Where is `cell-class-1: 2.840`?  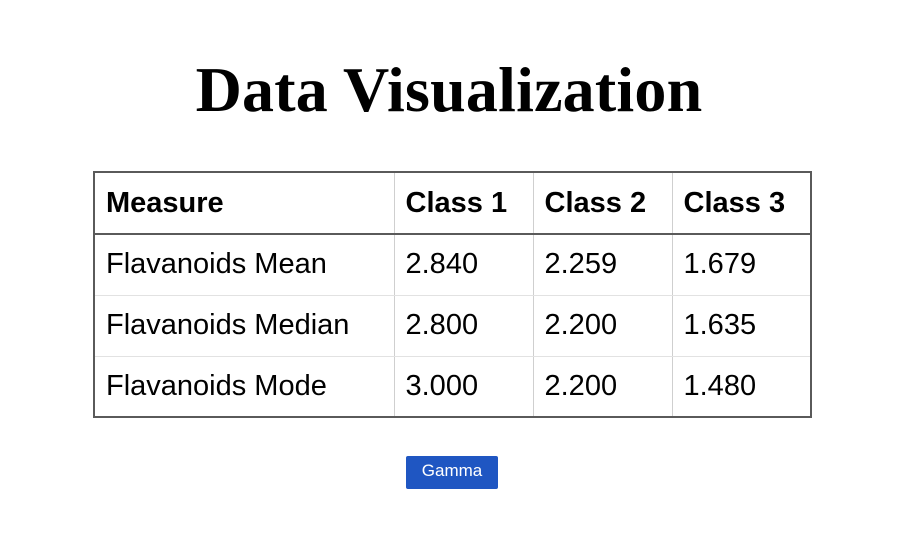
cell-class-1: 2.840 is located at coordinates (464, 265).